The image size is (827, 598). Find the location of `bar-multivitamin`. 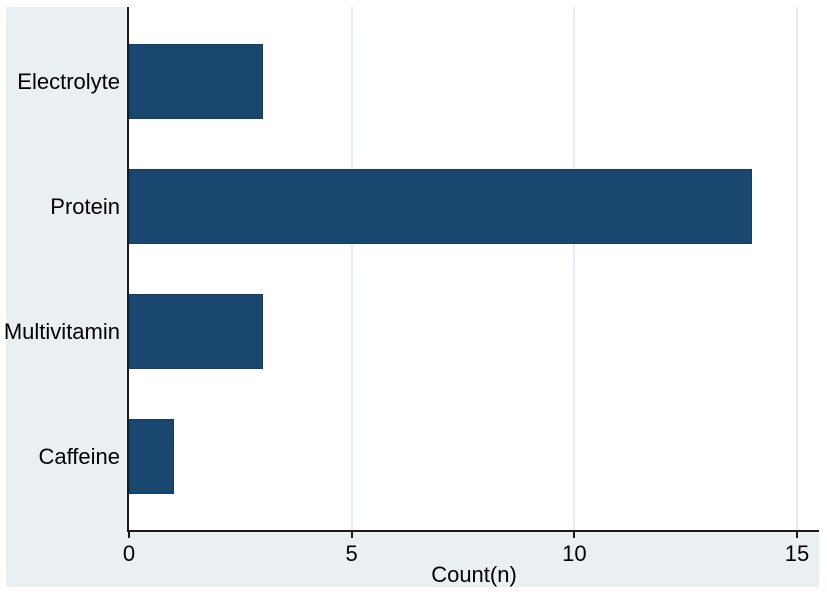

bar-multivitamin is located at coordinates (196, 331).